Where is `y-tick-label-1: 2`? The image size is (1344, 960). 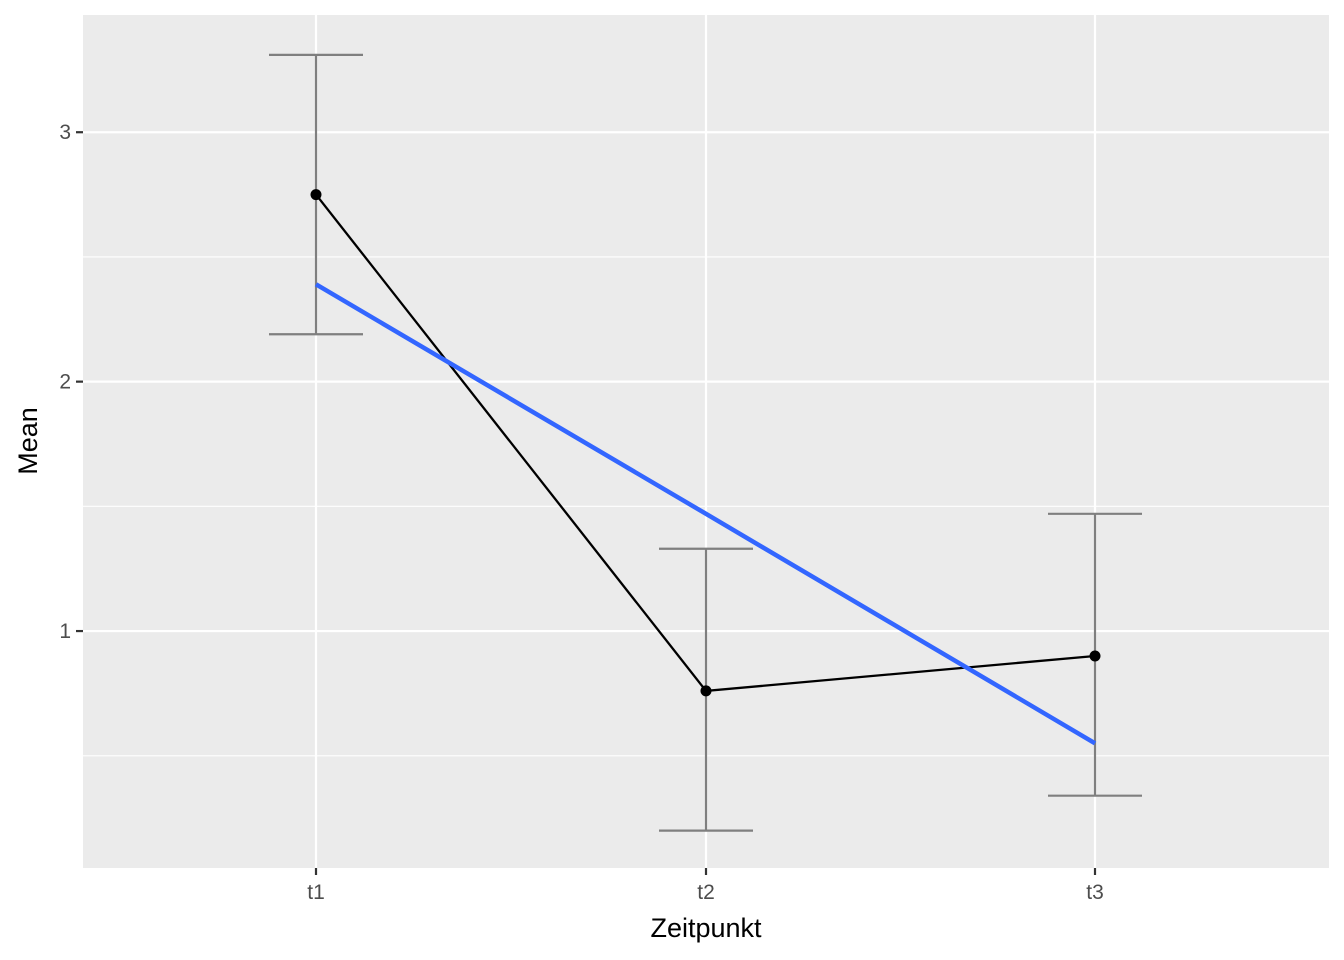 y-tick-label-1: 2 is located at coordinates (65, 382).